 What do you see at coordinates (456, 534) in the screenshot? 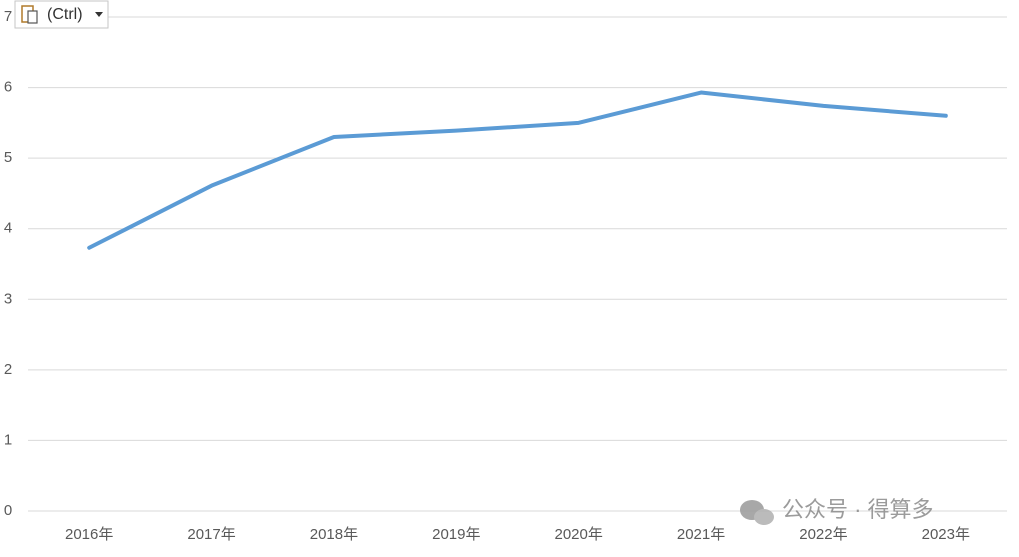
I see `x-tick-label: 2019年` at bounding box center [456, 534].